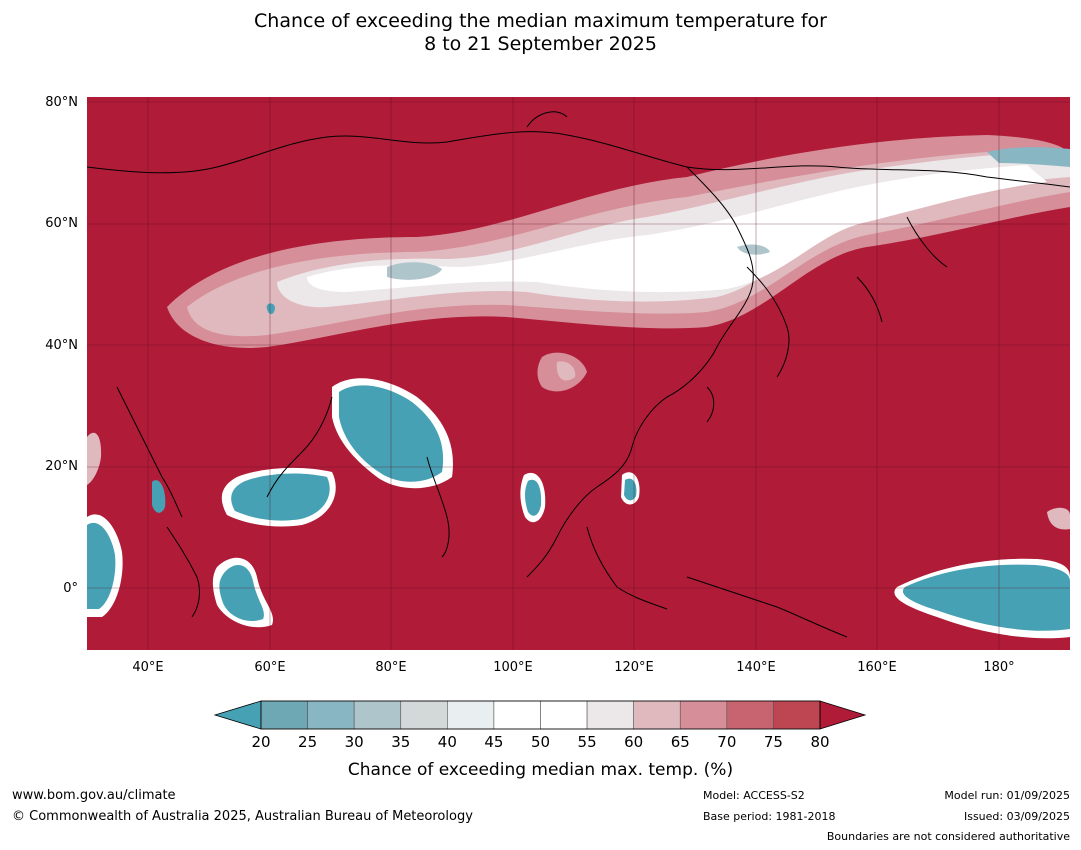  Describe the element at coordinates (773, 742) in the screenshot. I see `colorbar-tick-label: 75` at that location.